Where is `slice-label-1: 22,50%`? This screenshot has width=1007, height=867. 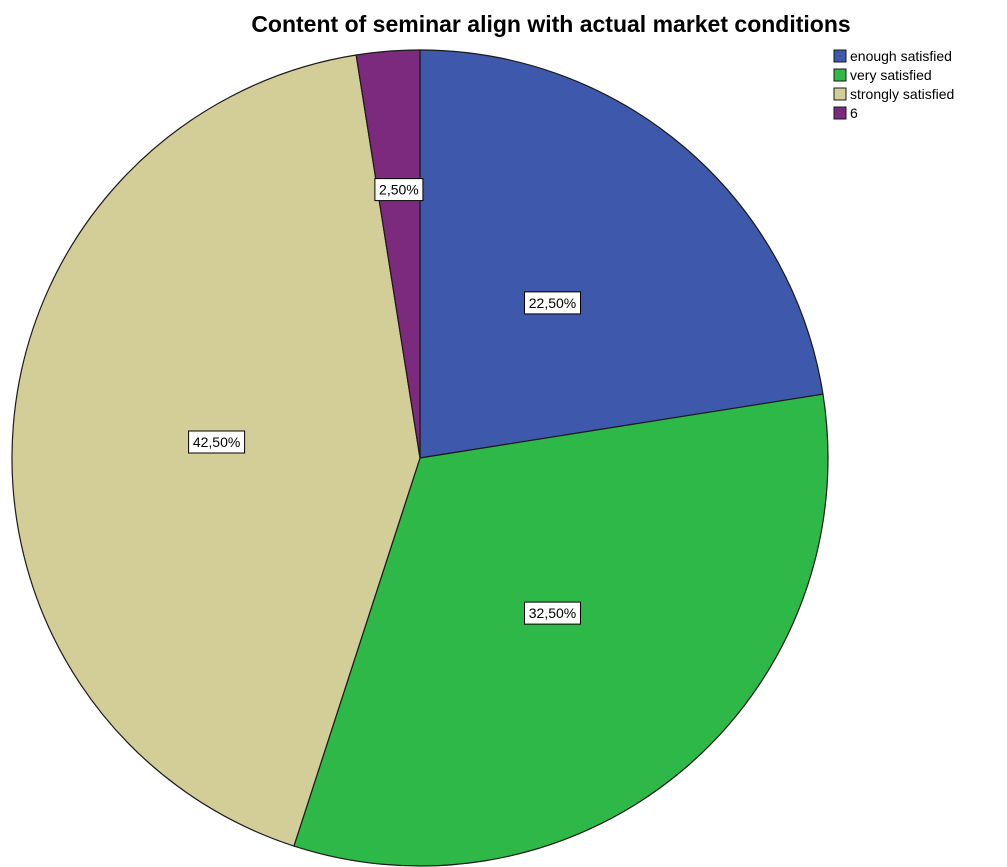
slice-label-1: 22,50% is located at coordinates (552, 303).